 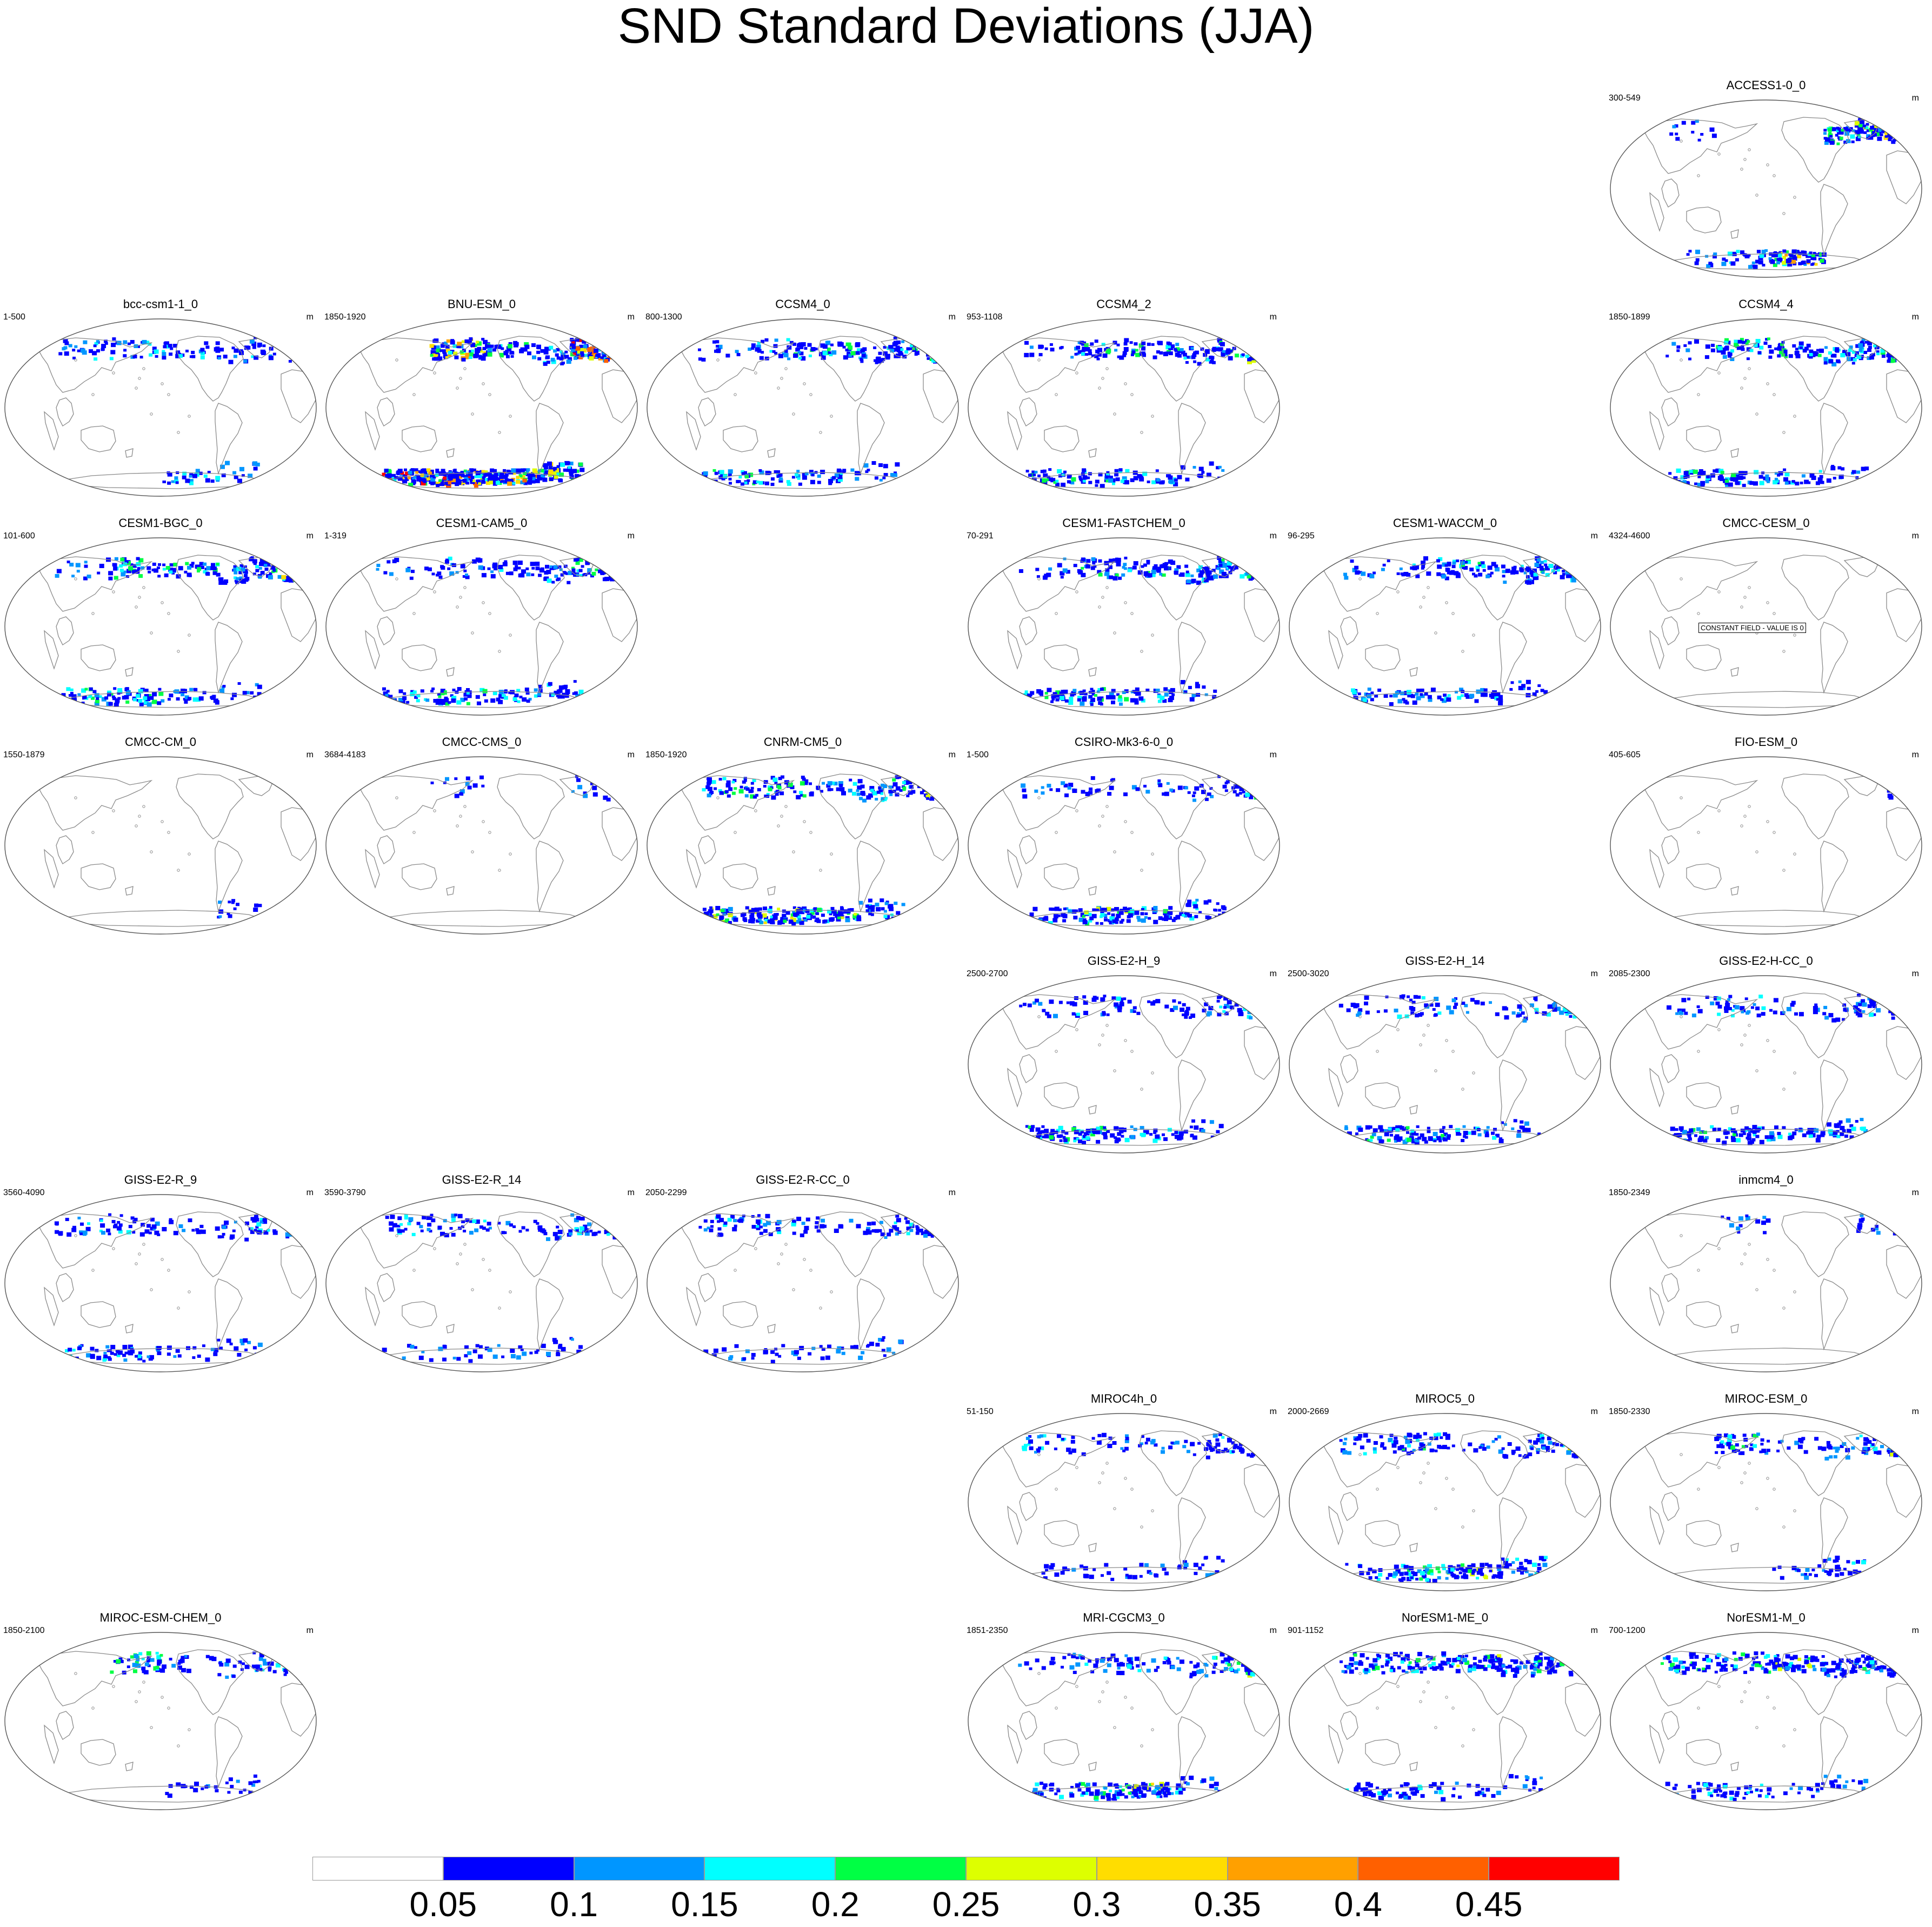 What do you see at coordinates (1766, 1064) in the screenshot?
I see `map-border` at bounding box center [1766, 1064].